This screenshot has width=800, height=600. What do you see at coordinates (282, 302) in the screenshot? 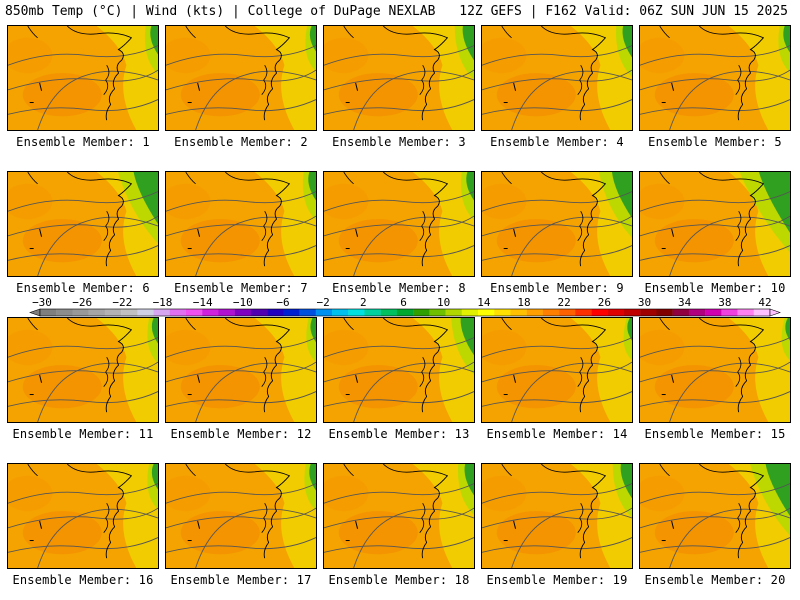
I see `colorbar-tick-label: −6` at bounding box center [282, 302].